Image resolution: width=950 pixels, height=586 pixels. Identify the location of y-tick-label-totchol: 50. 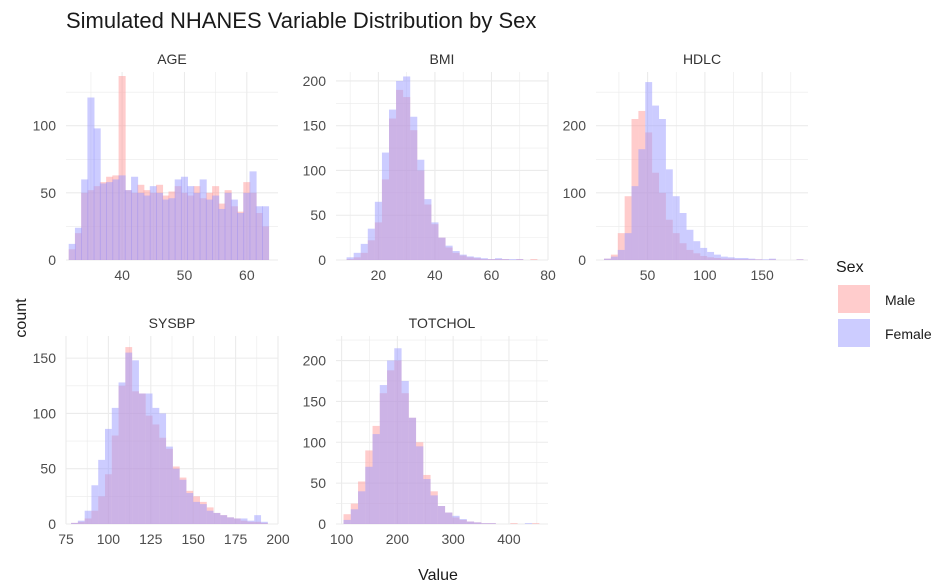
(318, 483).